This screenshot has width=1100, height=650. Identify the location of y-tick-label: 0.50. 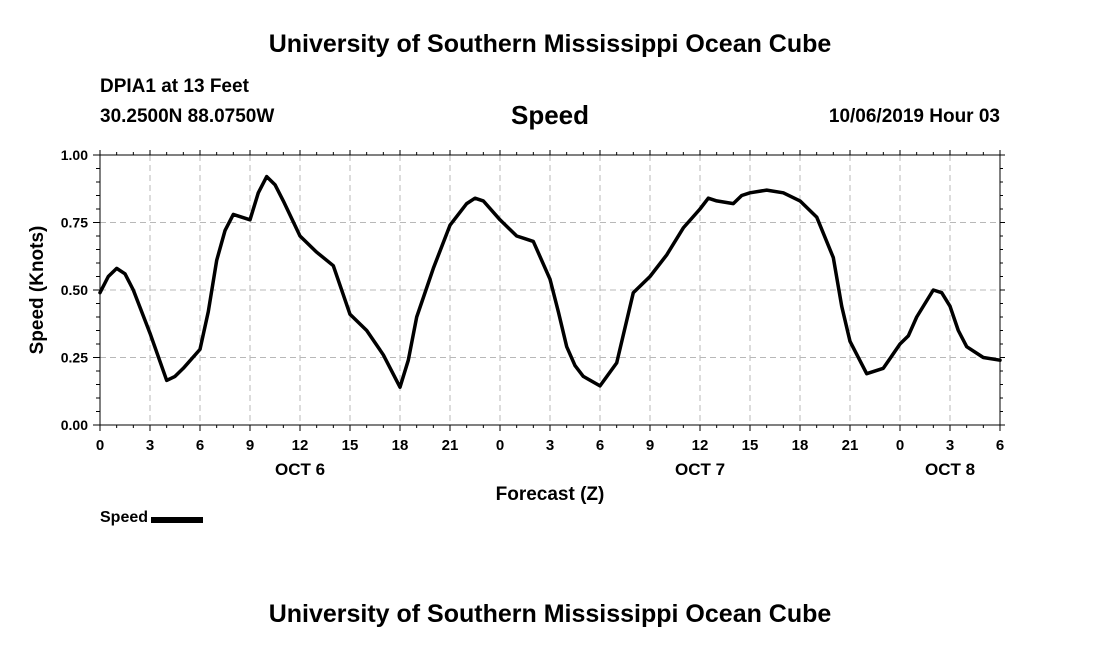
(74, 290).